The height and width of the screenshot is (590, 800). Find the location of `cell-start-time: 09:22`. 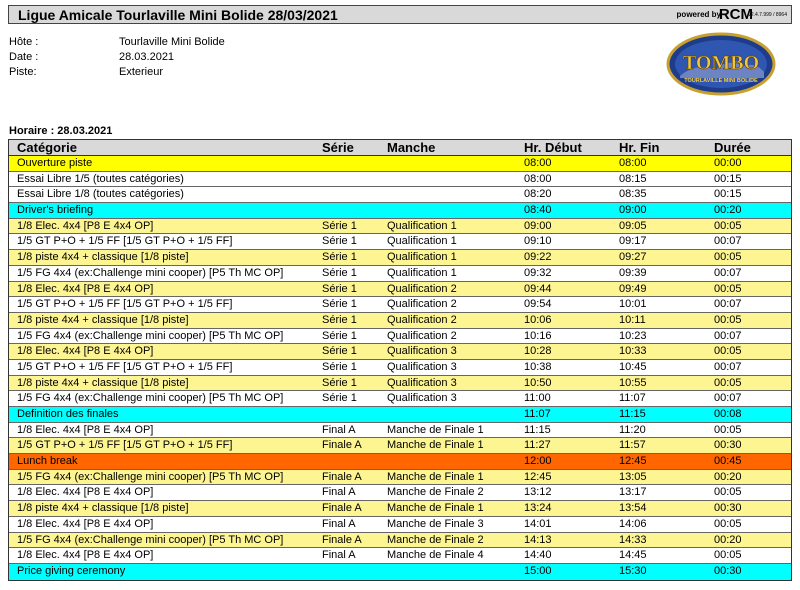

cell-start-time: 09:22 is located at coordinates (538, 257).